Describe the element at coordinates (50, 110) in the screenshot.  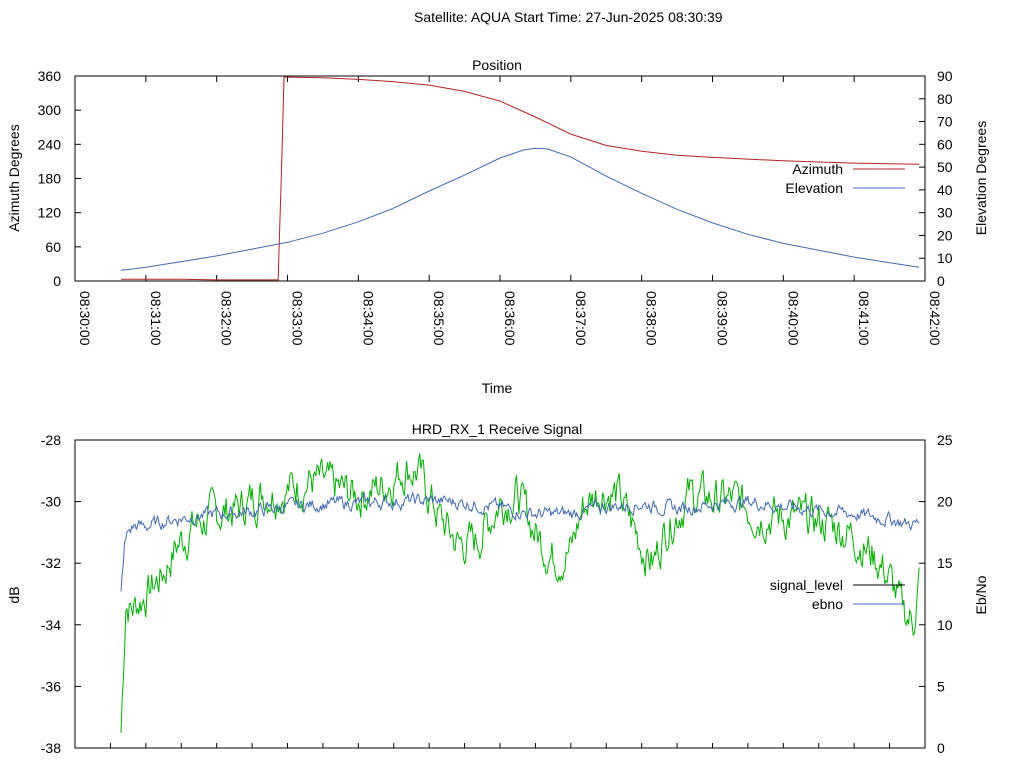
I see `y-tick-label: 300` at that location.